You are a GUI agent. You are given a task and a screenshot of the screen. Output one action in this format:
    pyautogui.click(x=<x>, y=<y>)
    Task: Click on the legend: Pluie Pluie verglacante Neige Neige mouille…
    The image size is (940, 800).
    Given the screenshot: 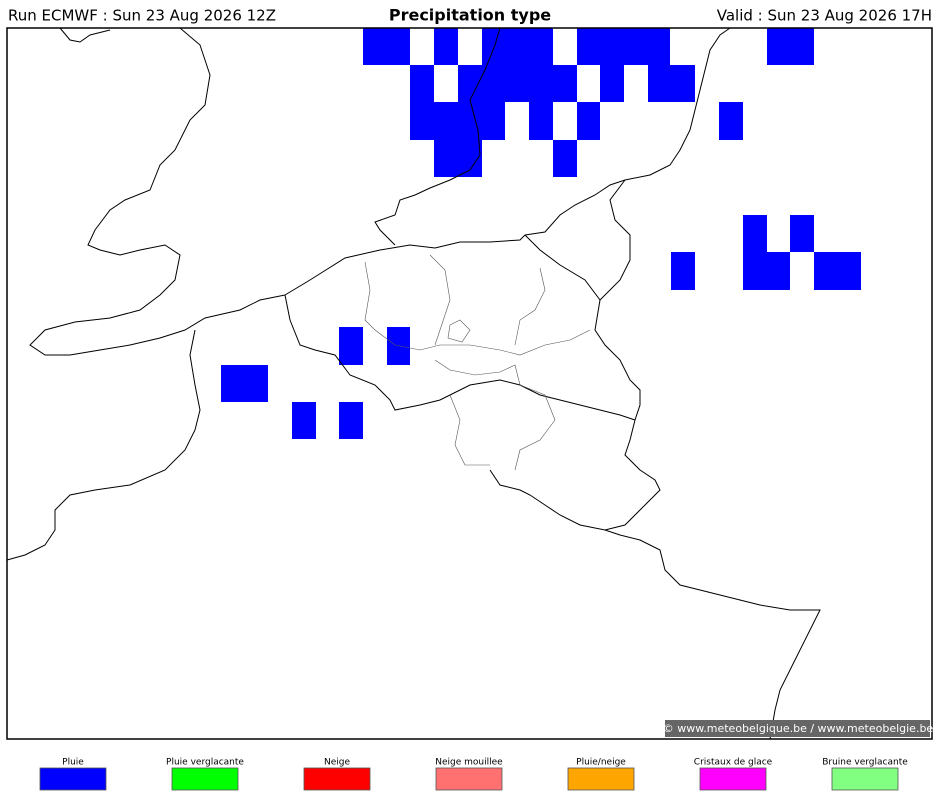 What is the action you would take?
    pyautogui.click(x=473, y=774)
    